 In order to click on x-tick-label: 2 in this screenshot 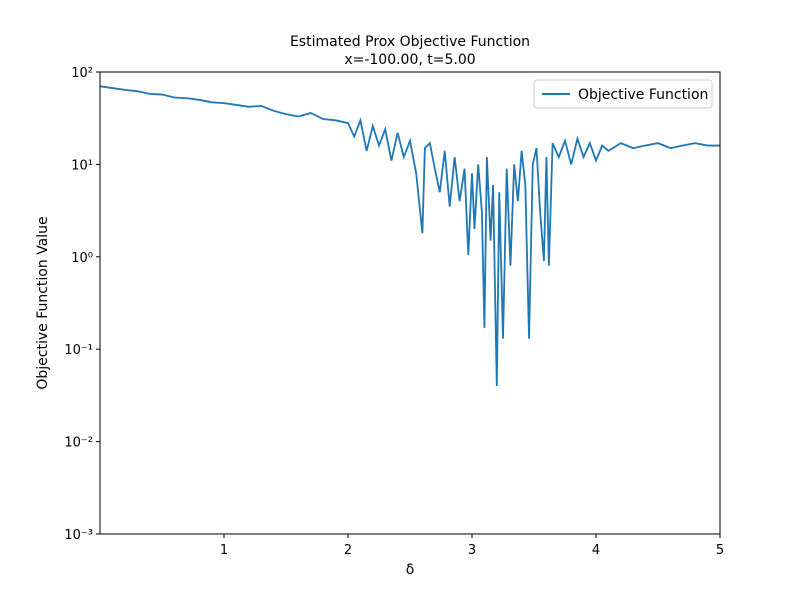, I will do `click(348, 550)`.